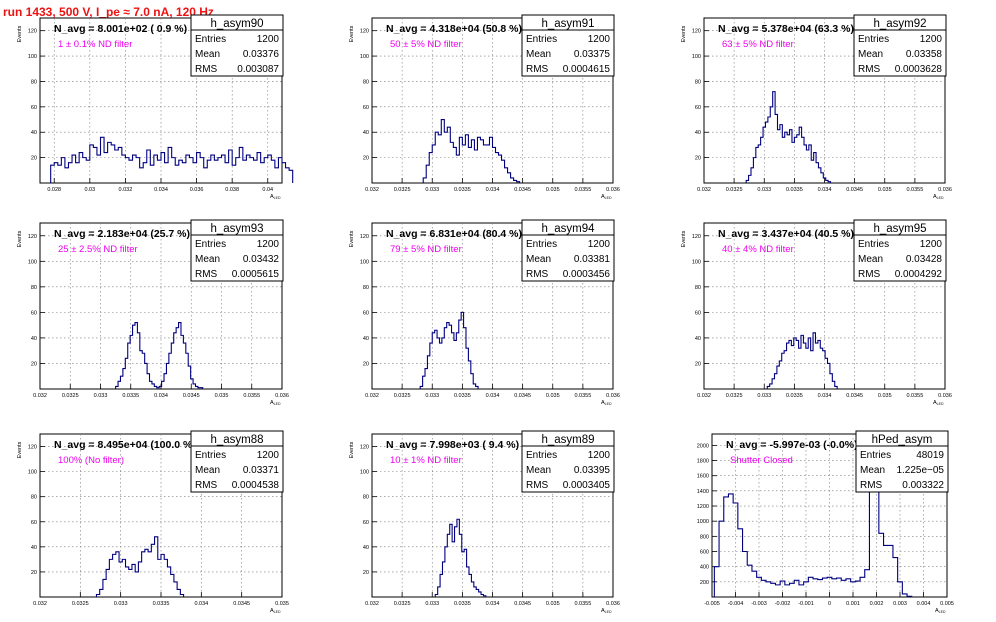  What do you see at coordinates (923, 485) in the screenshot?
I see `stats-value: 0.003322` at bounding box center [923, 485].